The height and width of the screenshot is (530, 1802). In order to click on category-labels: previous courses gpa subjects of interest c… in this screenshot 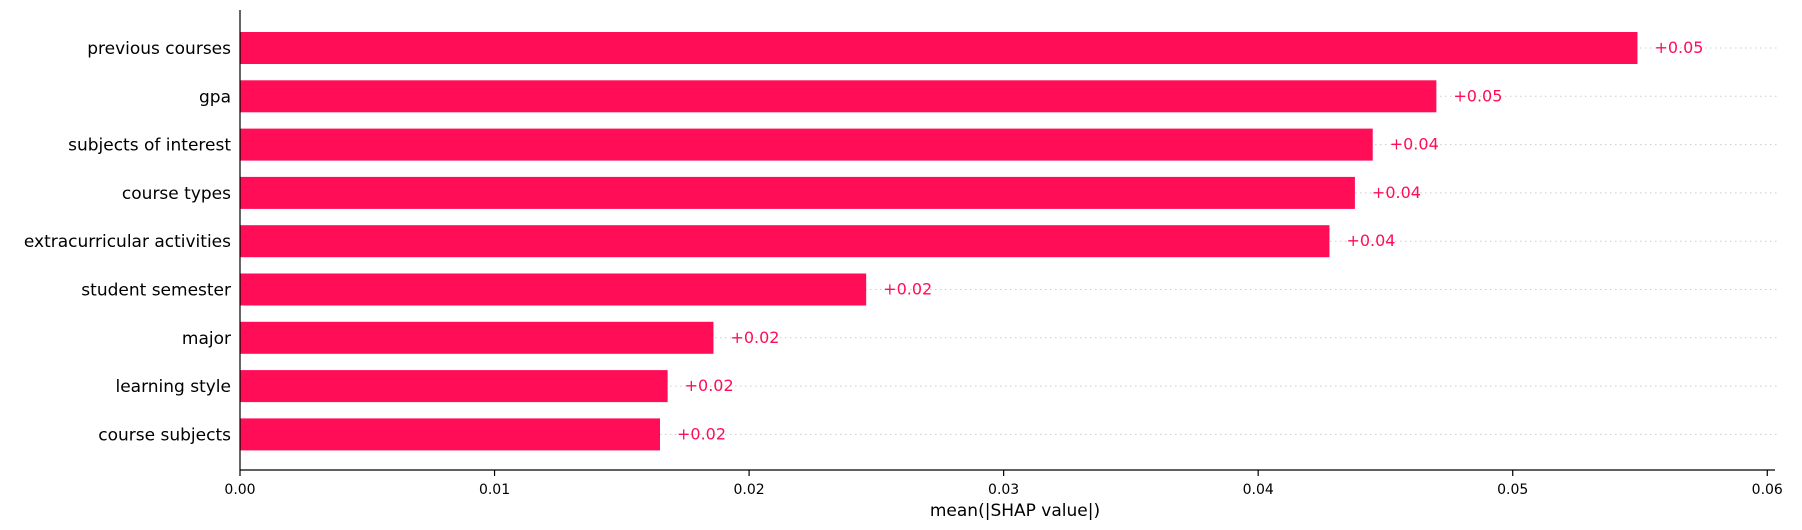, I will do `click(127, 242)`.